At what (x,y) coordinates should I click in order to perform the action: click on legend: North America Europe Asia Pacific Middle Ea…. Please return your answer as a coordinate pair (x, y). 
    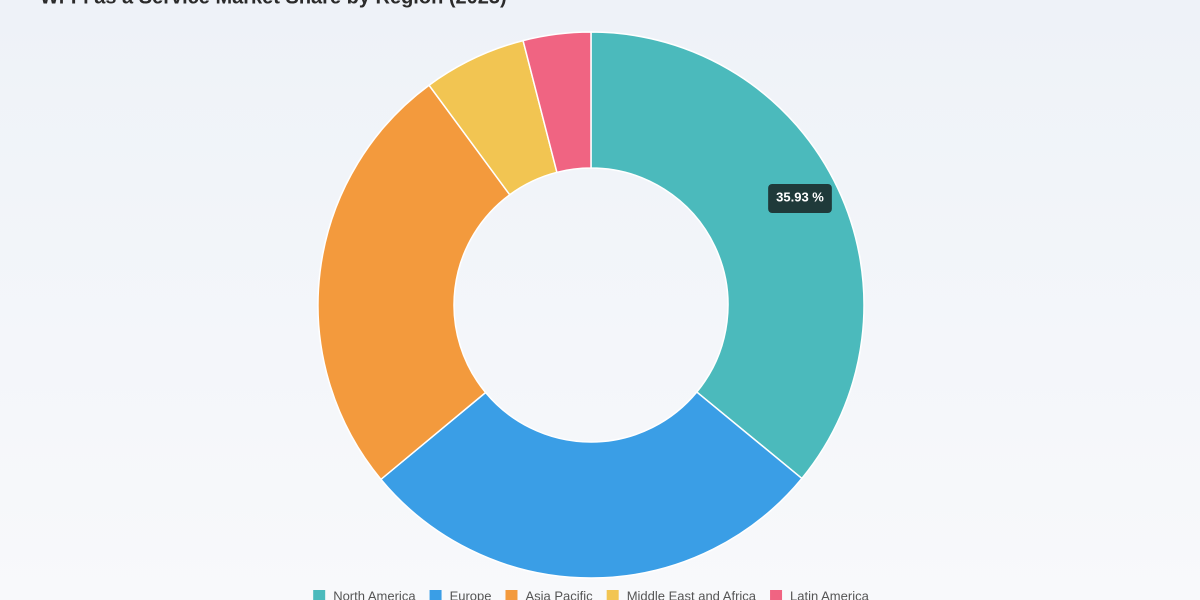
    Looking at the image, I should click on (591, 594).